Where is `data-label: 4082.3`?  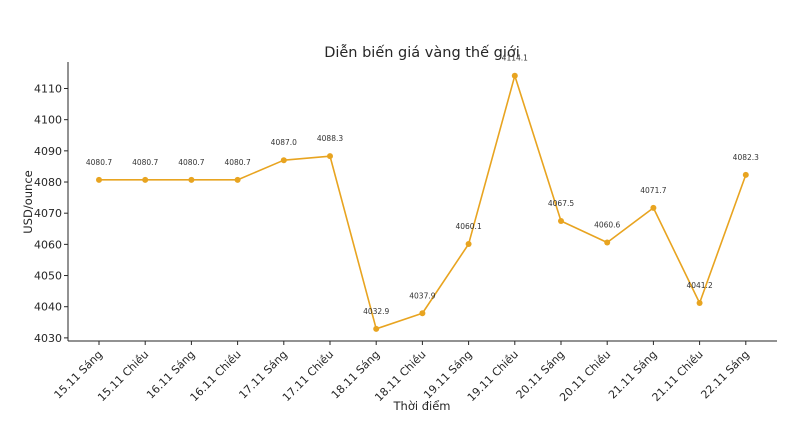
data-label: 4082.3 is located at coordinates (746, 157).